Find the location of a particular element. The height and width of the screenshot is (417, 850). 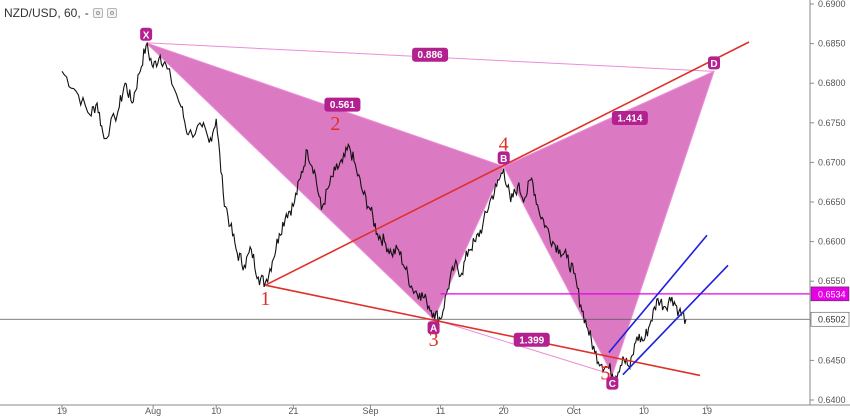

pattern-point-label: A is located at coordinates (433, 329).